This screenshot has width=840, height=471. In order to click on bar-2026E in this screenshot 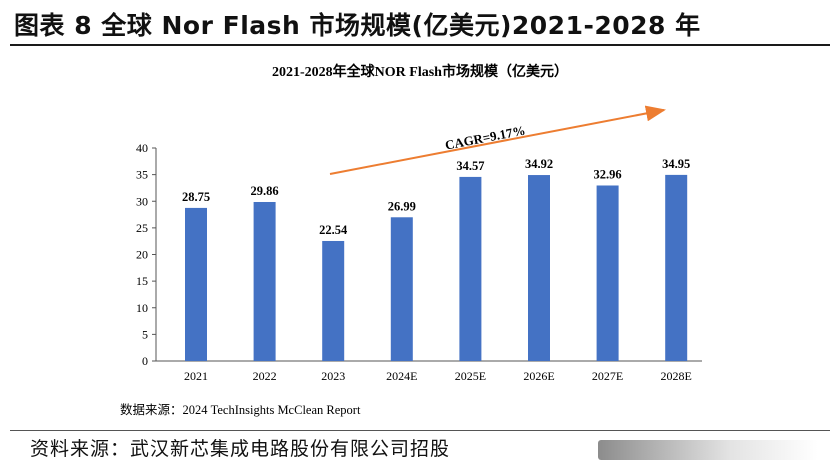, I will do `click(539, 268)`.